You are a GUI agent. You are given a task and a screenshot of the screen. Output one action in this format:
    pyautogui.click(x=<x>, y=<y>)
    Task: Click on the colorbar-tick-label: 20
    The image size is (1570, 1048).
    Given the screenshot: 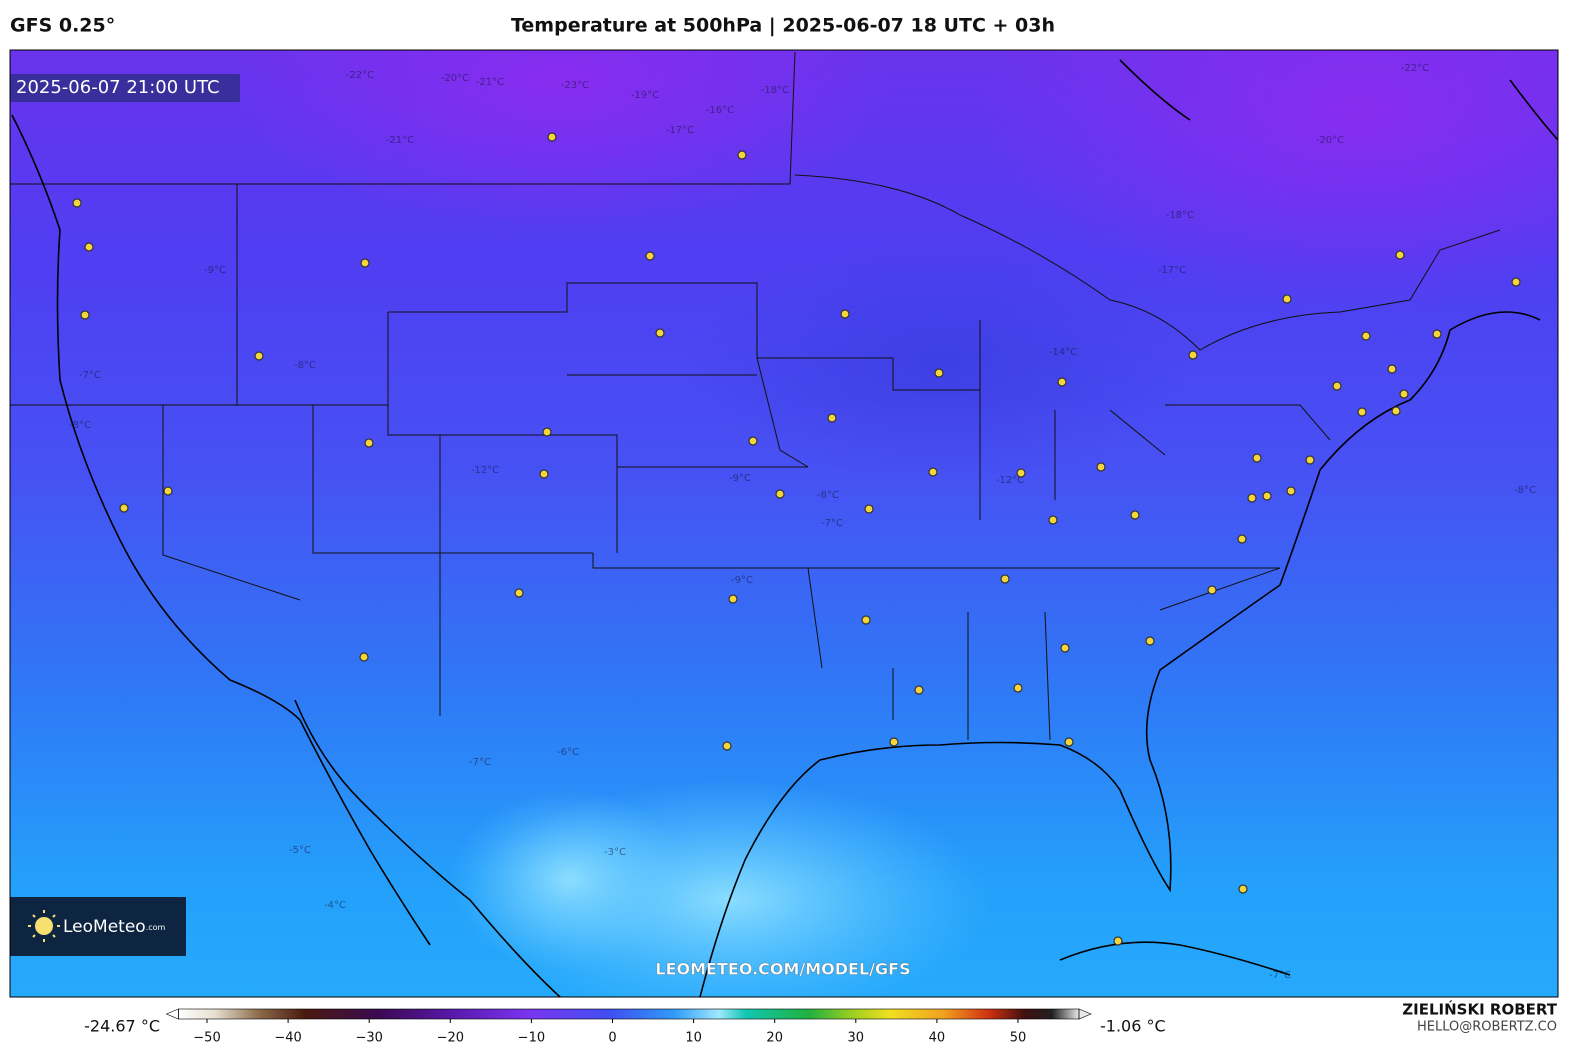 What is the action you would take?
    pyautogui.click(x=774, y=1038)
    